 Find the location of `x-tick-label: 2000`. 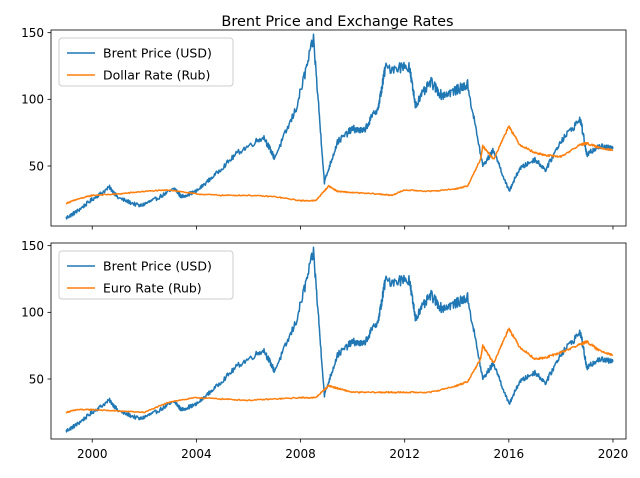

x-tick-label: 2000 is located at coordinates (92, 454).